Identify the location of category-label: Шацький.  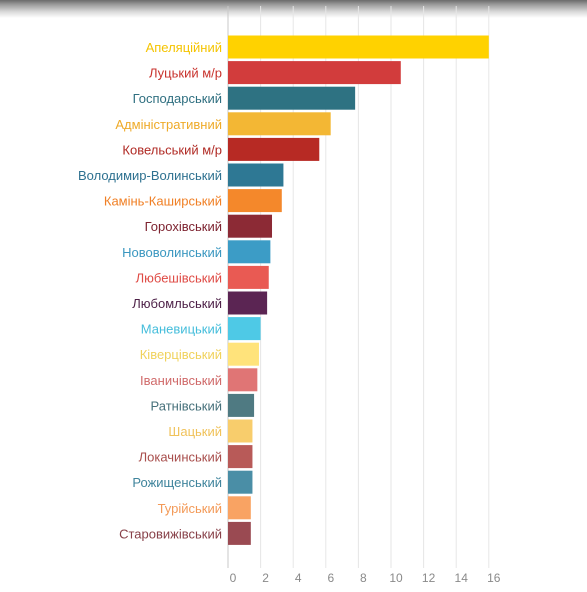
(195, 431).